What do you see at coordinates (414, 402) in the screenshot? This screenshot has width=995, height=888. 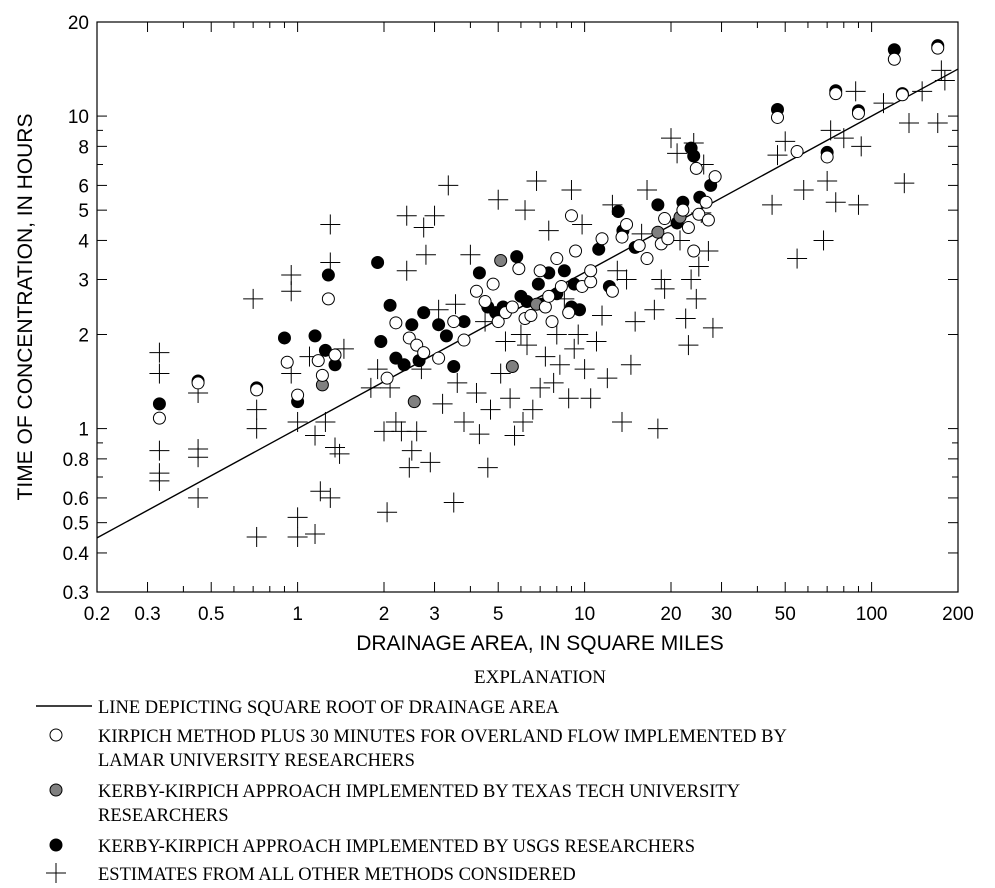 I see `gray-circle-point` at bounding box center [414, 402].